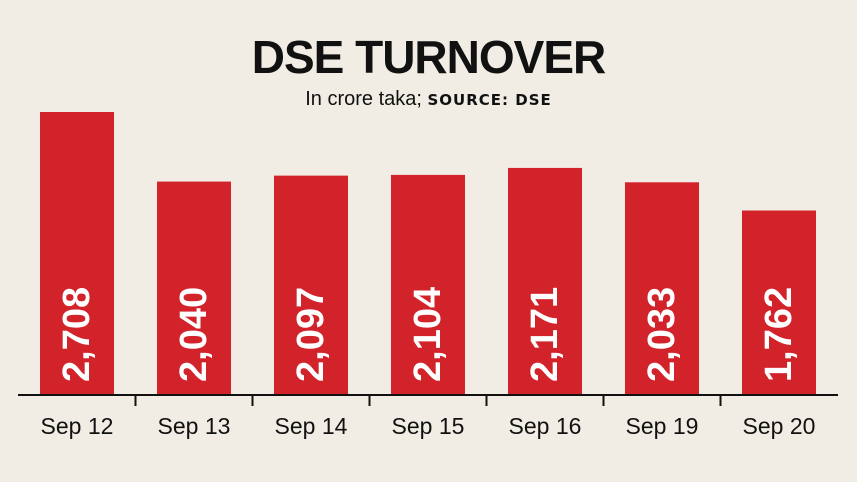 The height and width of the screenshot is (482, 857). Describe the element at coordinates (363, 99) in the screenshot. I see `unit-note: In crore taka;` at that location.